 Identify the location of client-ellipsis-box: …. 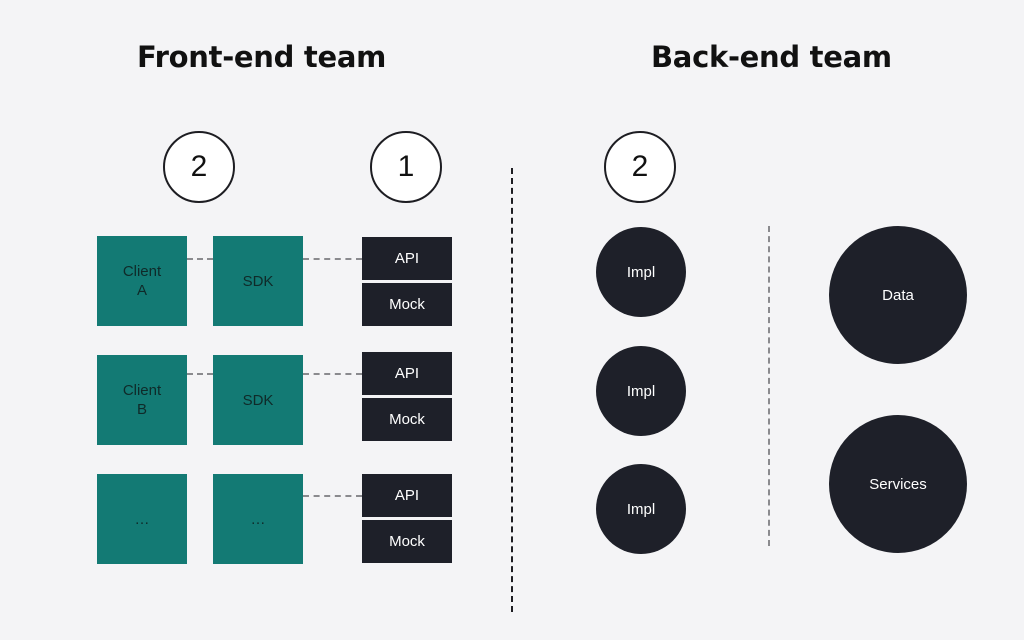
(142, 519).